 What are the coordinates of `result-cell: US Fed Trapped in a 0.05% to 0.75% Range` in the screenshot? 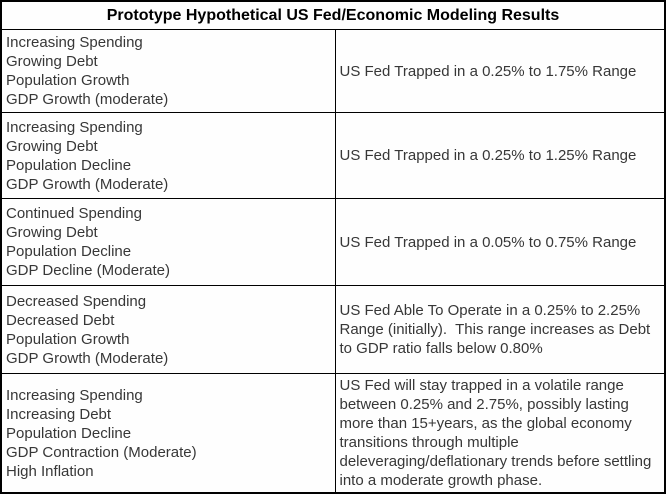 It's located at (500, 242).